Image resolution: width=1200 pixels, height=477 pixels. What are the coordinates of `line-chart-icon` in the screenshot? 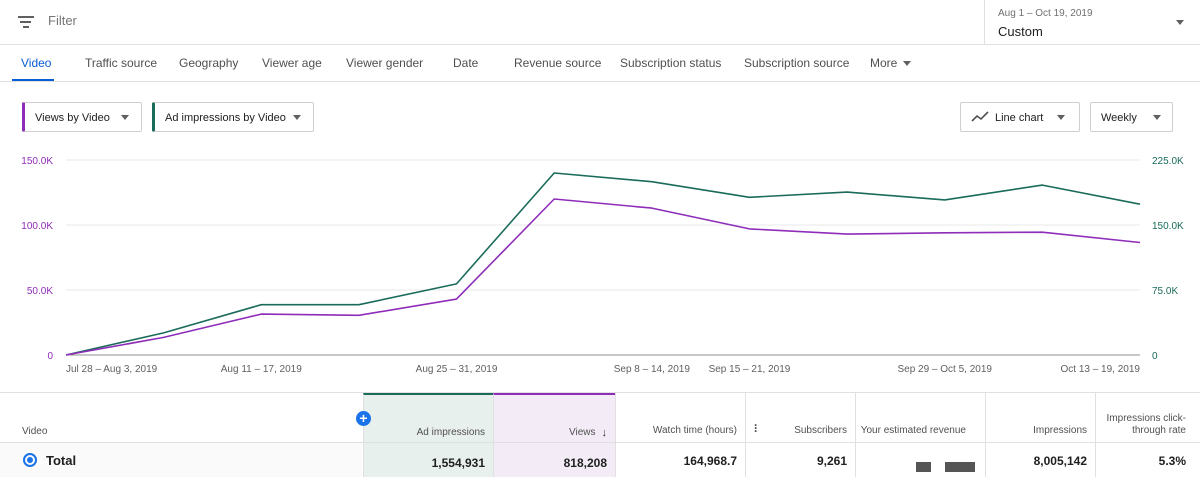 It's located at (980, 116).